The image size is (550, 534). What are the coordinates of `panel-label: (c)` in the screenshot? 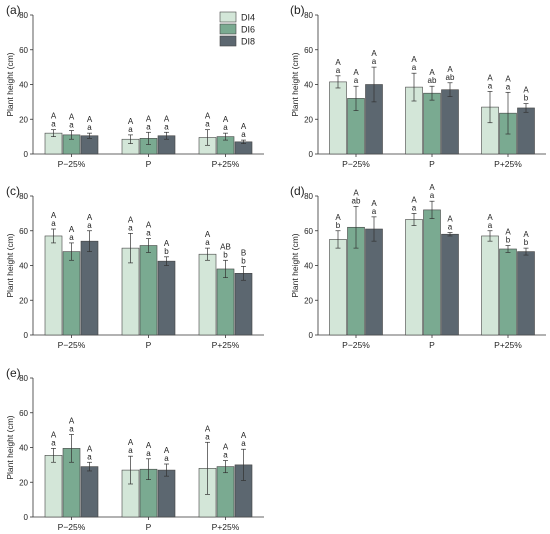 It's located at (13, 191).